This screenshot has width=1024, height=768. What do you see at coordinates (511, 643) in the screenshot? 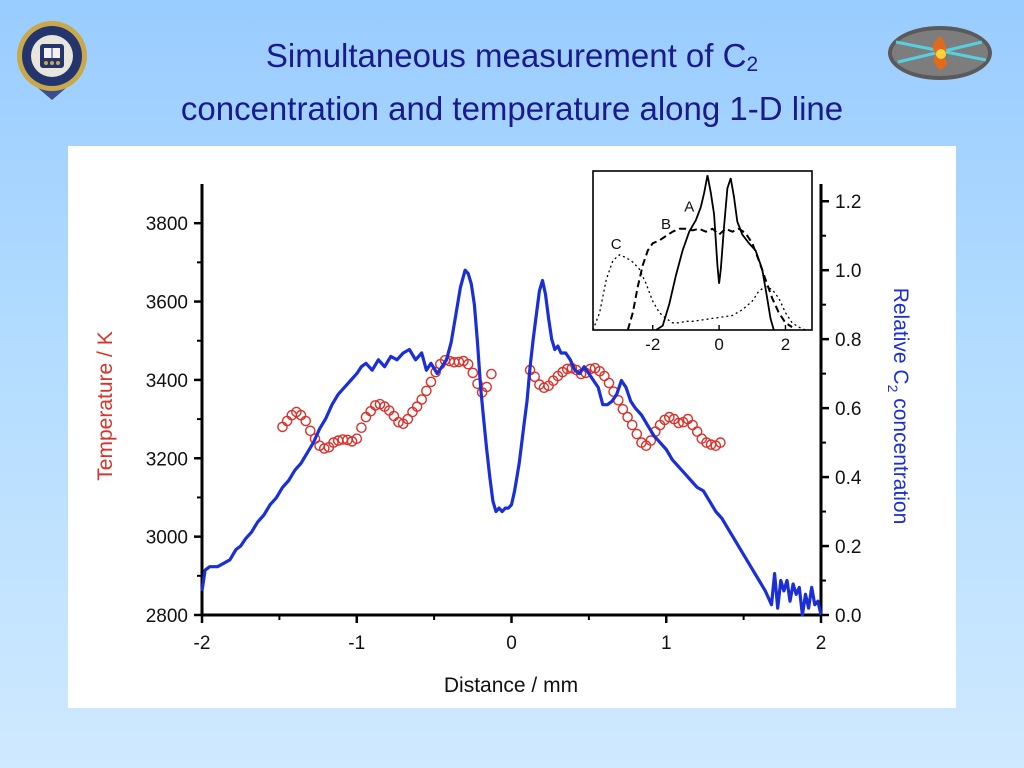
I see `x-tick-label: 0` at bounding box center [511, 643].